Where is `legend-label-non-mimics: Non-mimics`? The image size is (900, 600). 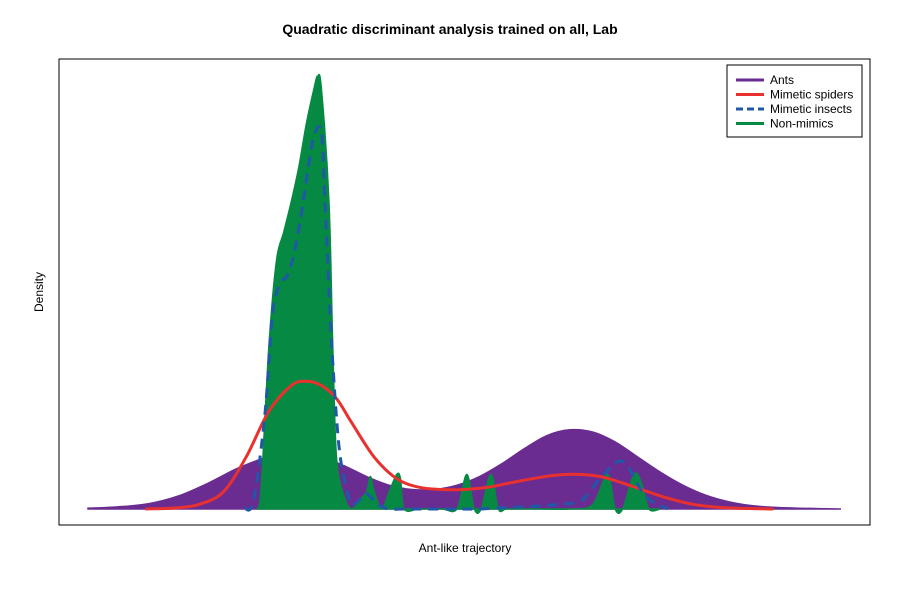
legend-label-non-mimics: Non-mimics is located at coordinates (801, 124).